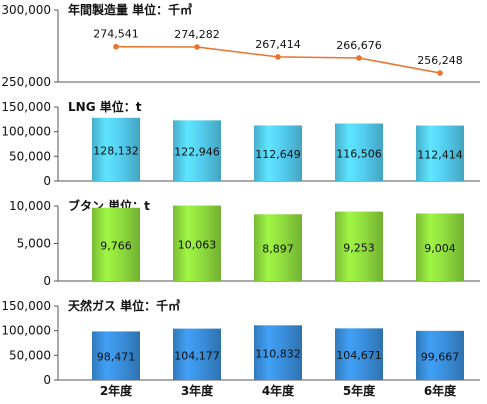 Image resolution: width=487 pixels, height=404 pixels. I want to click on butane-data-label: 9,253, so click(359, 247).